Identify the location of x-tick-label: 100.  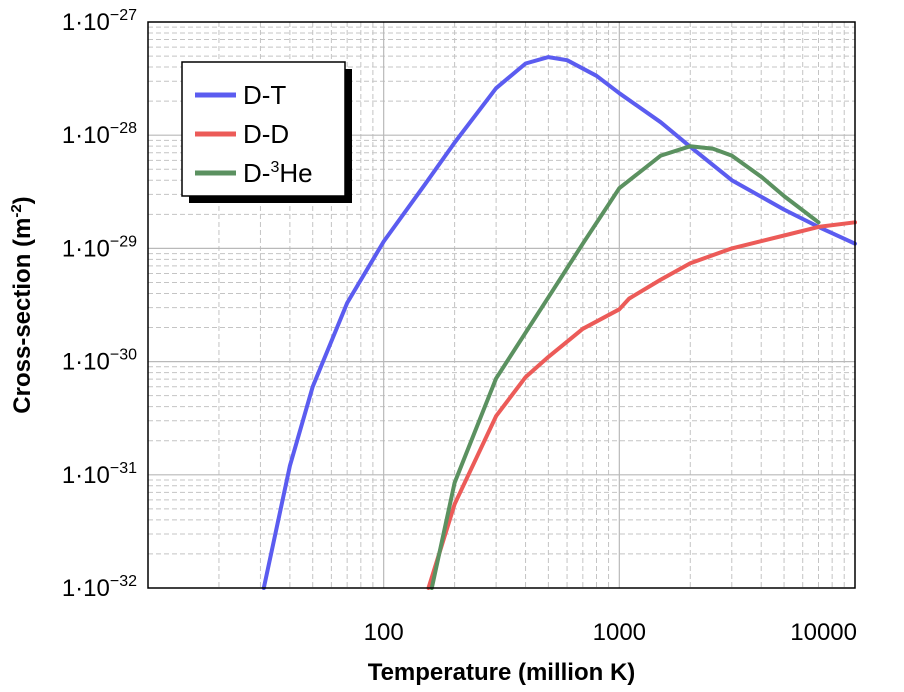
(384, 632).